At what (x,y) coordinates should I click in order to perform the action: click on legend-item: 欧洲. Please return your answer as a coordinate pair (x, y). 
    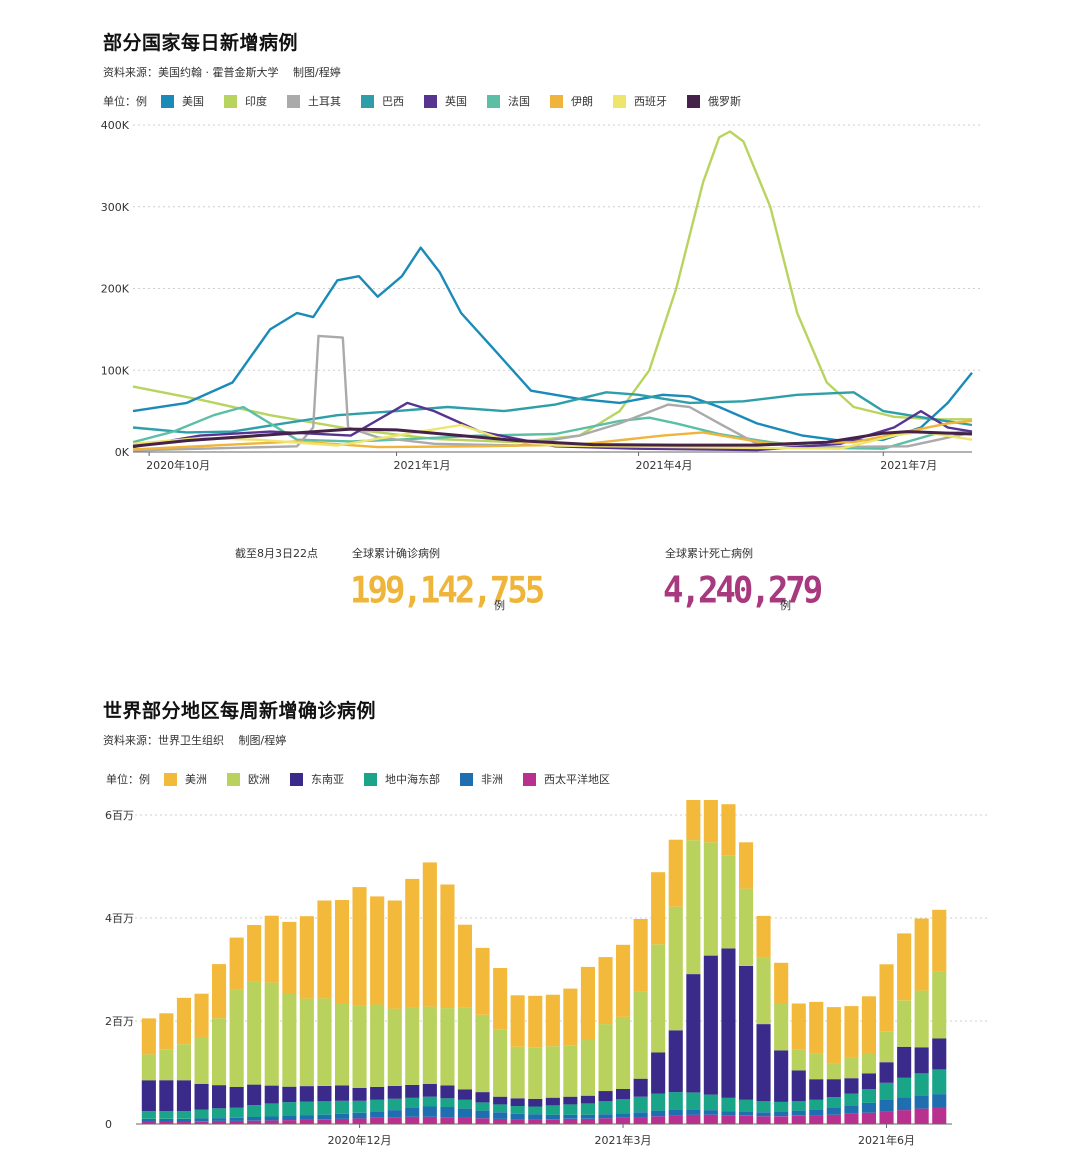
    Looking at the image, I should click on (248, 779).